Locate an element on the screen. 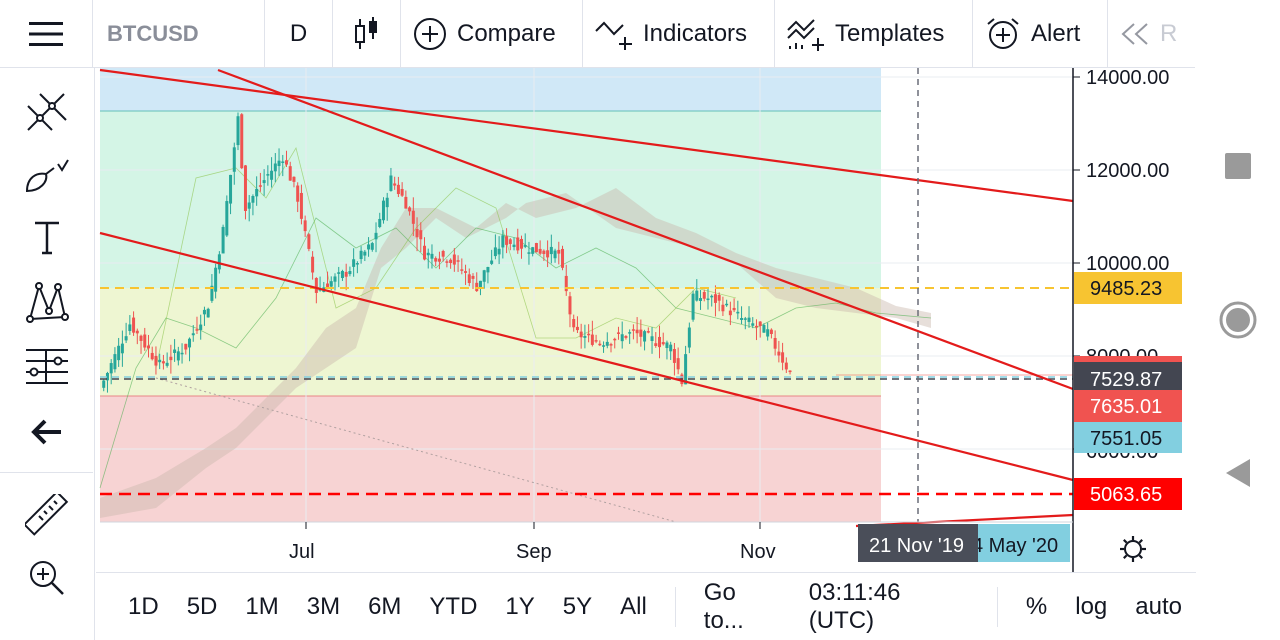  back-triangle-icon is located at coordinates (1238, 473).